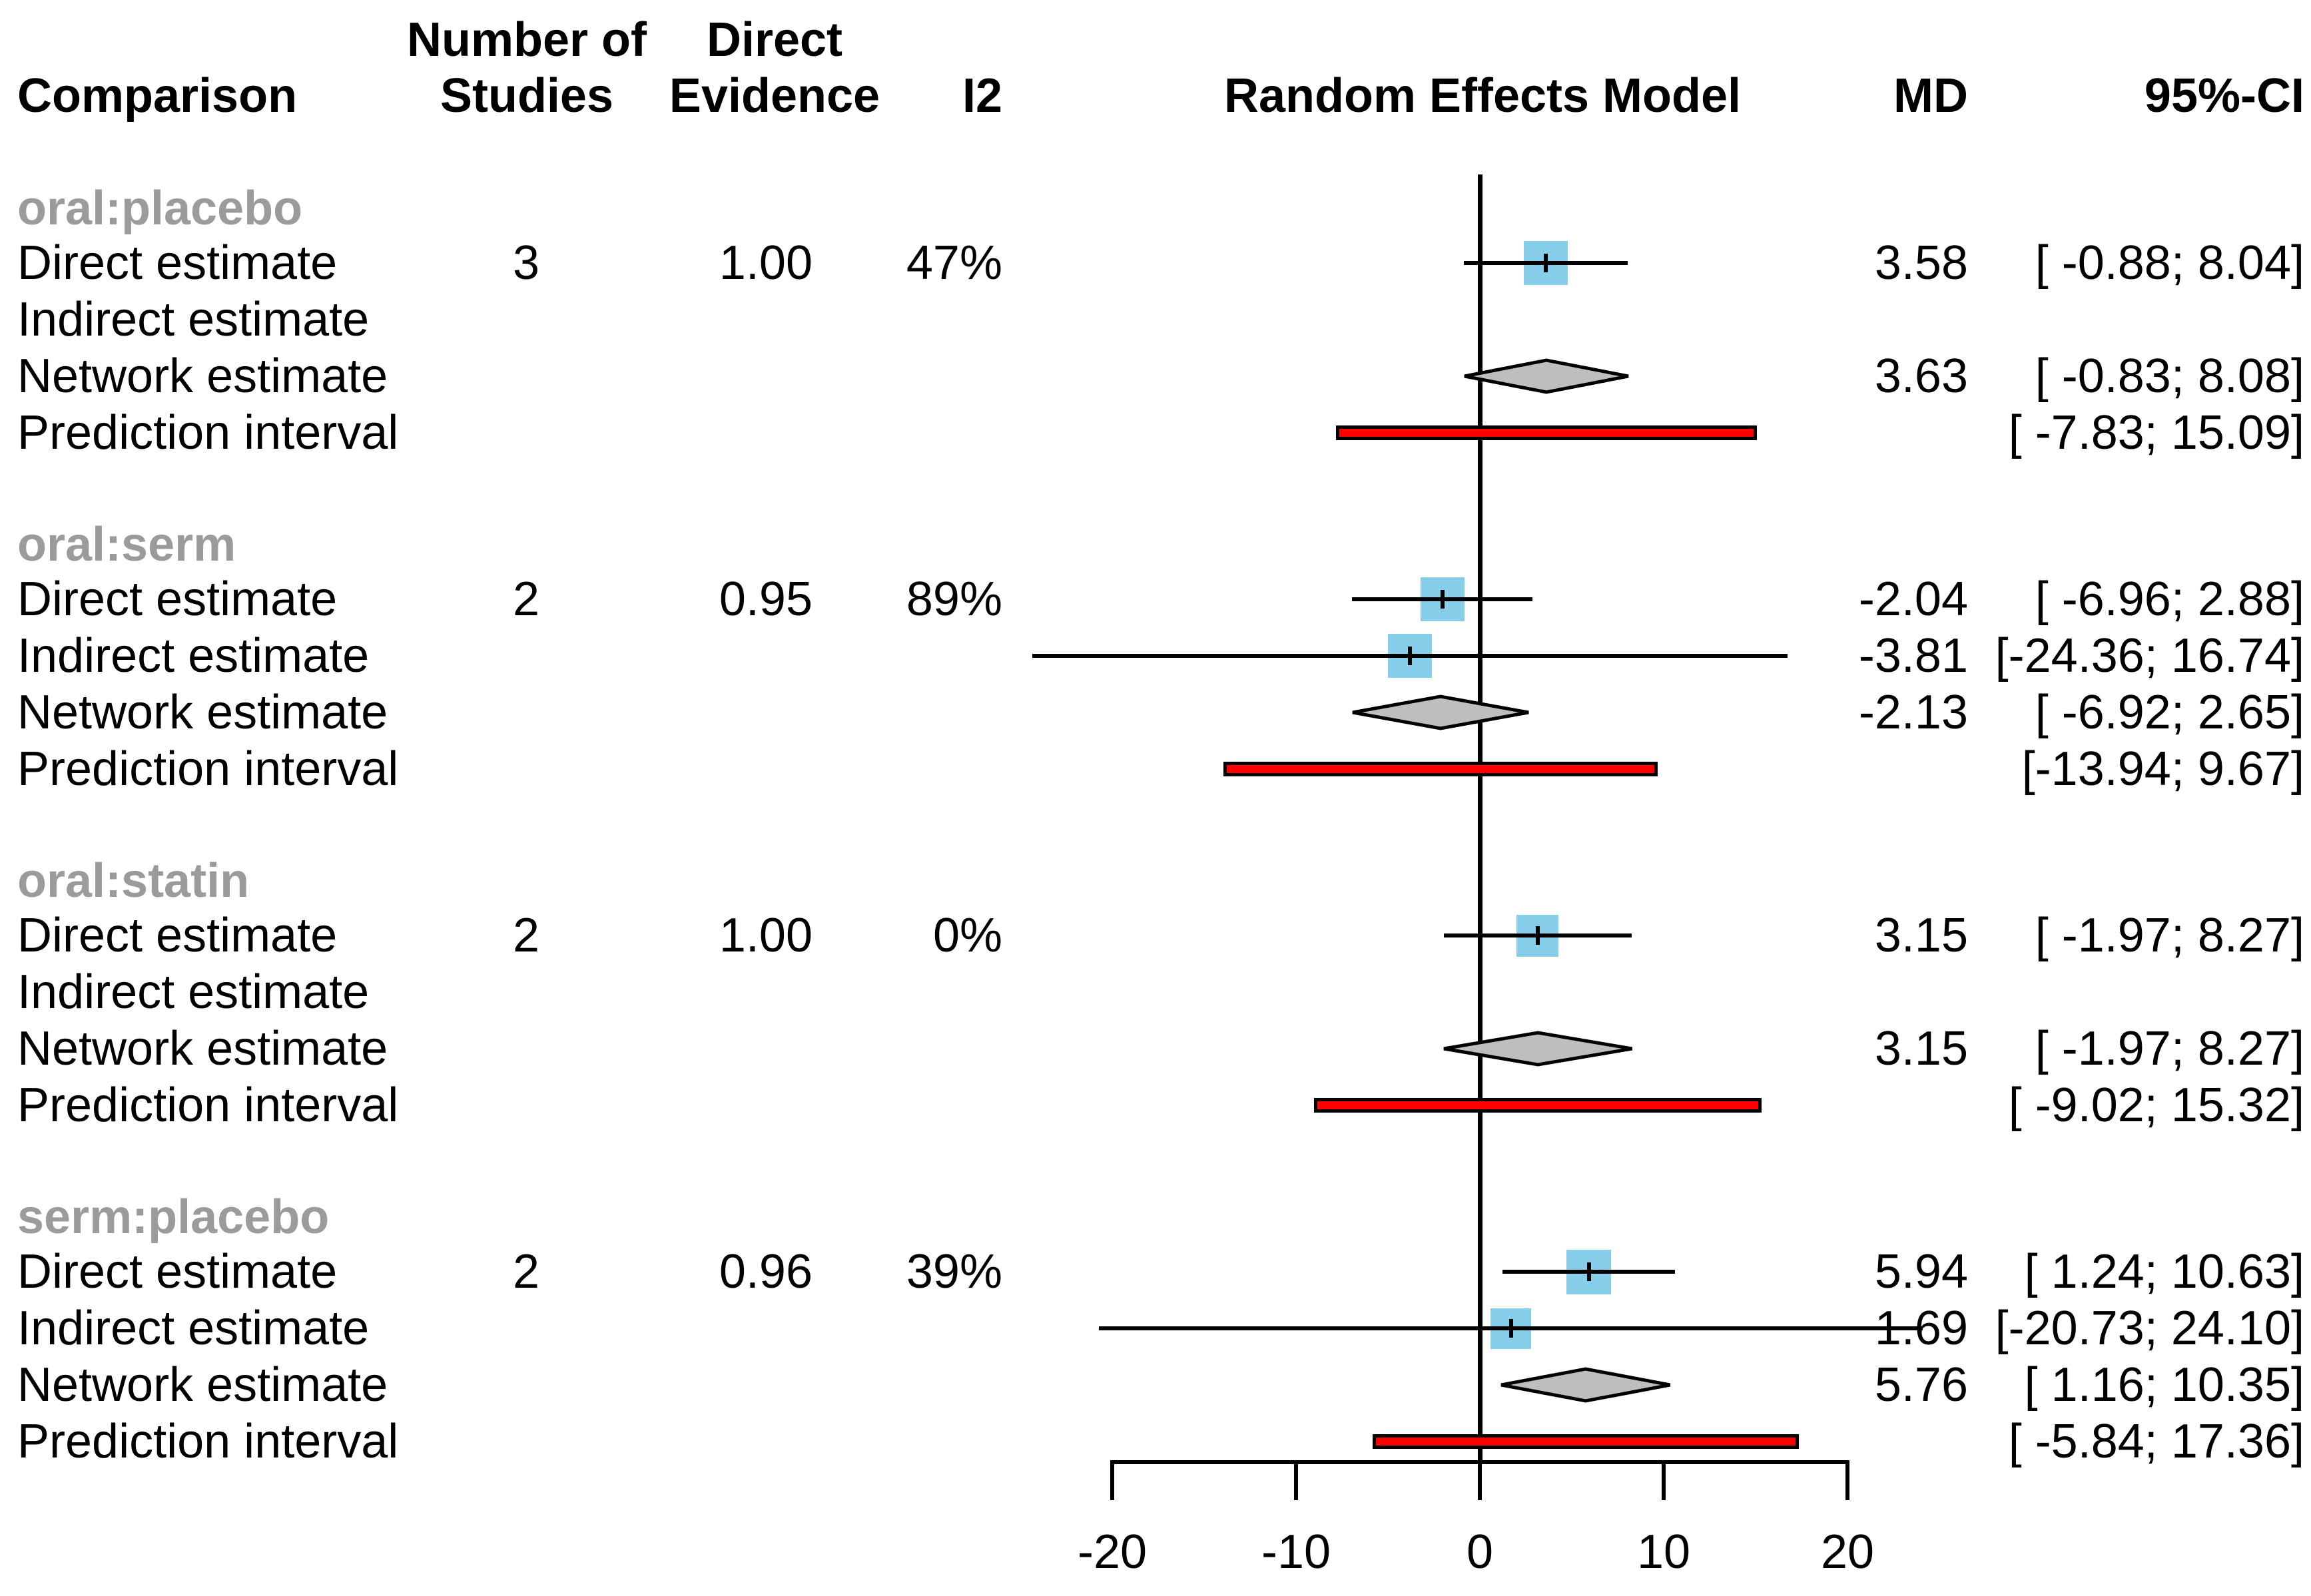 This screenshot has width=2311, height=1596. I want to click on x-axis-line, so click(1480, 1462).